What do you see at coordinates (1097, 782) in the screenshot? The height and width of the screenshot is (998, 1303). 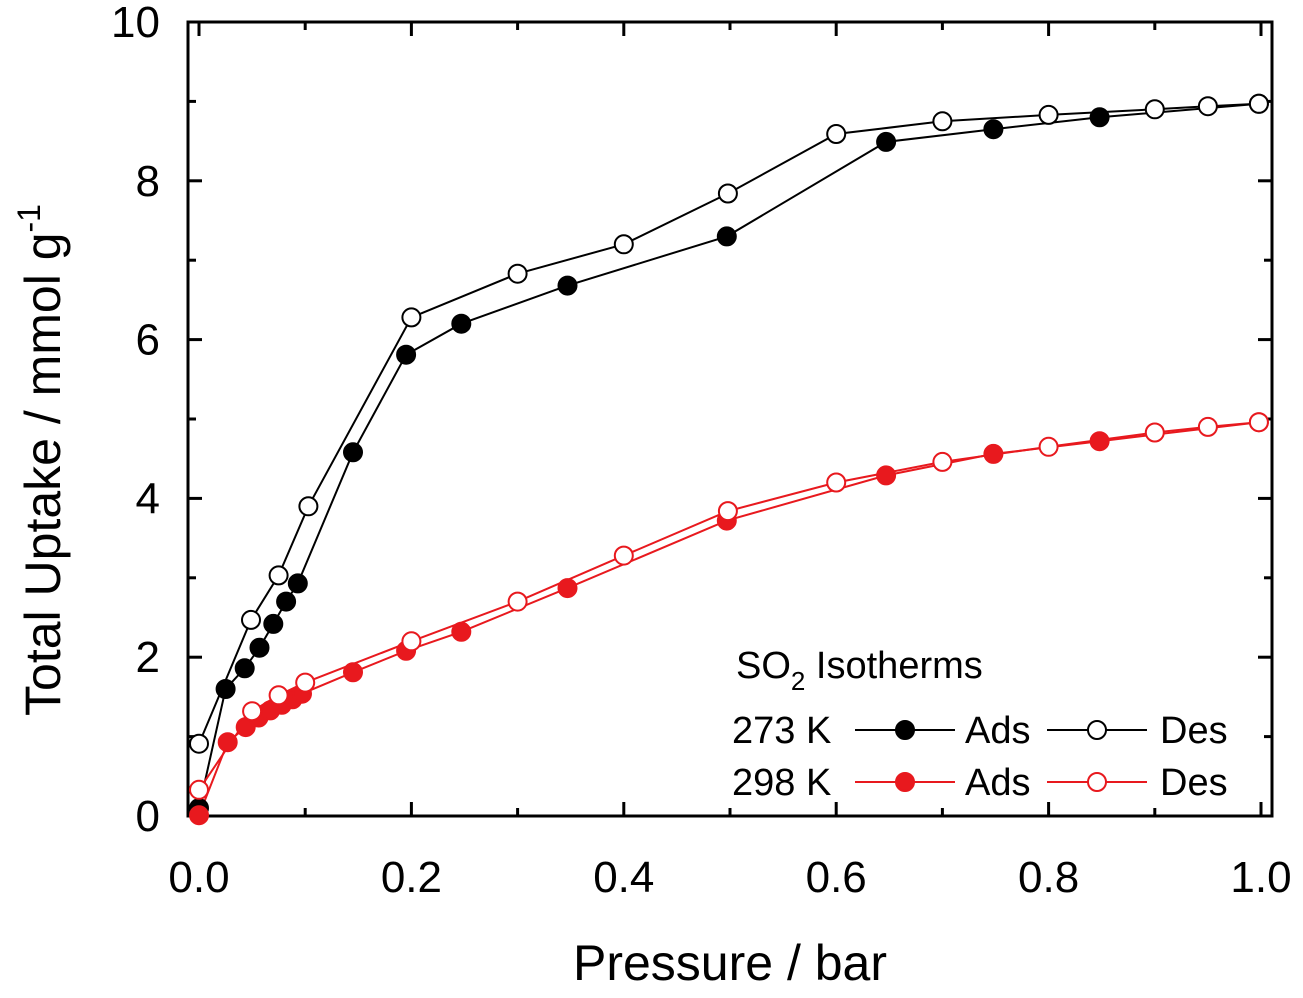 I see `legend-row2-des-marker` at bounding box center [1097, 782].